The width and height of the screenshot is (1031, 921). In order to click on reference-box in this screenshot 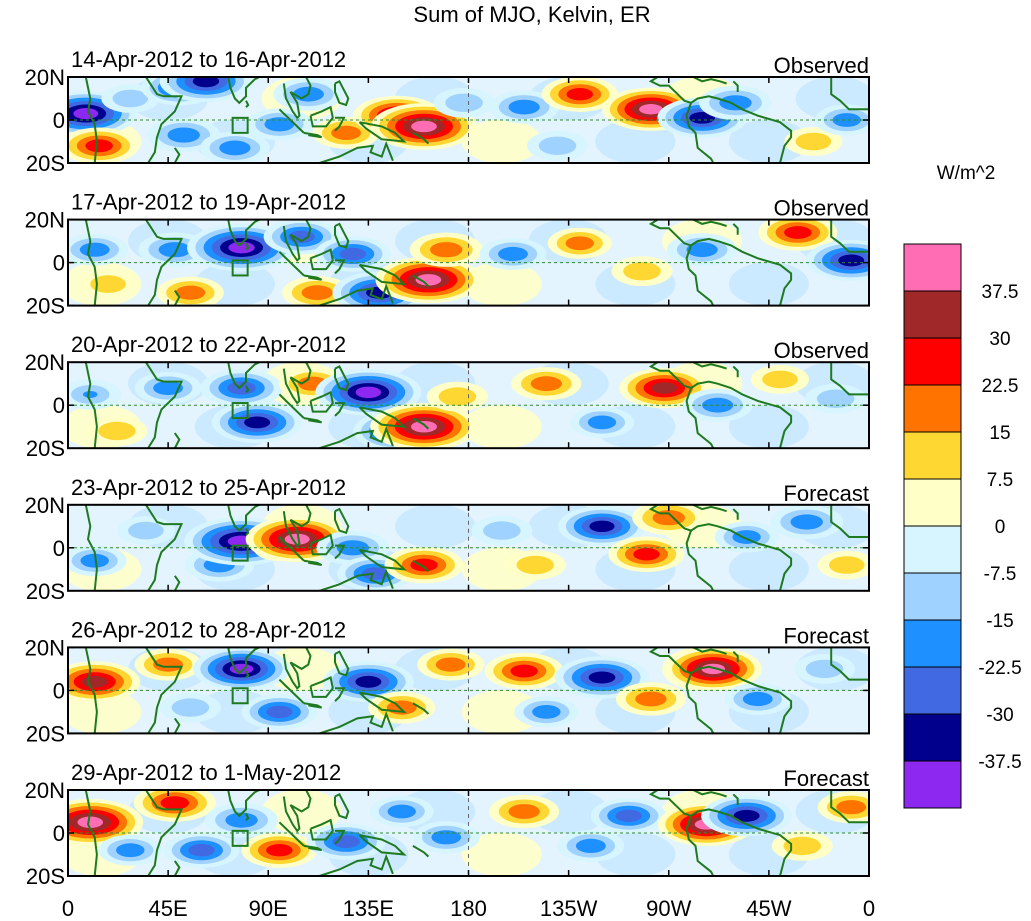, I will do `click(240, 838)`.